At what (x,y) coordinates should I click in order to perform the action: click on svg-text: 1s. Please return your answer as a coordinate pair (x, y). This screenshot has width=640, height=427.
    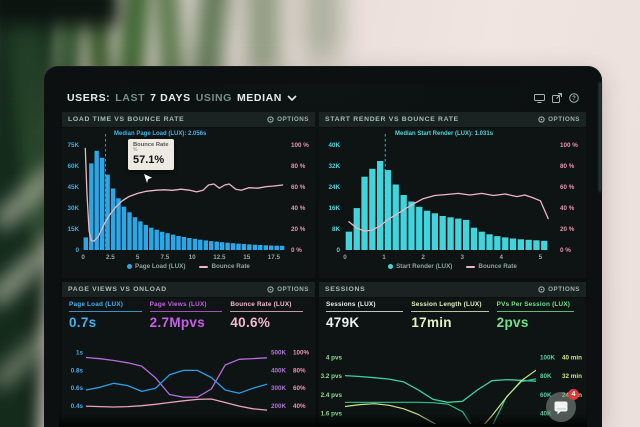
    Looking at the image, I should click on (80, 353).